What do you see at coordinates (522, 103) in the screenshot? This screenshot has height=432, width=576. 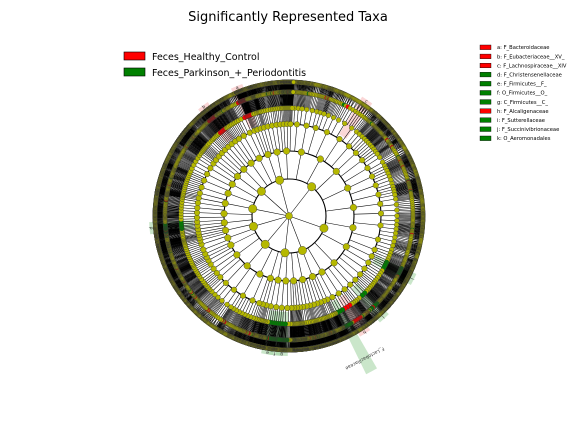 I see `key-label: g: C_Firmicutes__C_` at bounding box center [522, 103].